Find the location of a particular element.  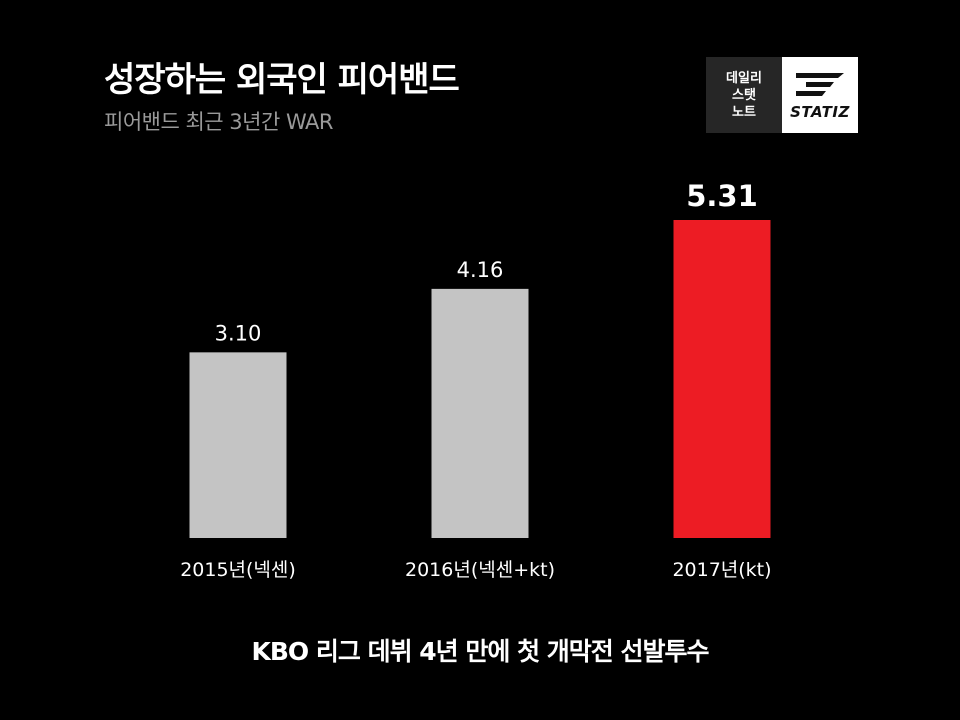

logo-statiz-mark: STATIZ is located at coordinates (820, 95).